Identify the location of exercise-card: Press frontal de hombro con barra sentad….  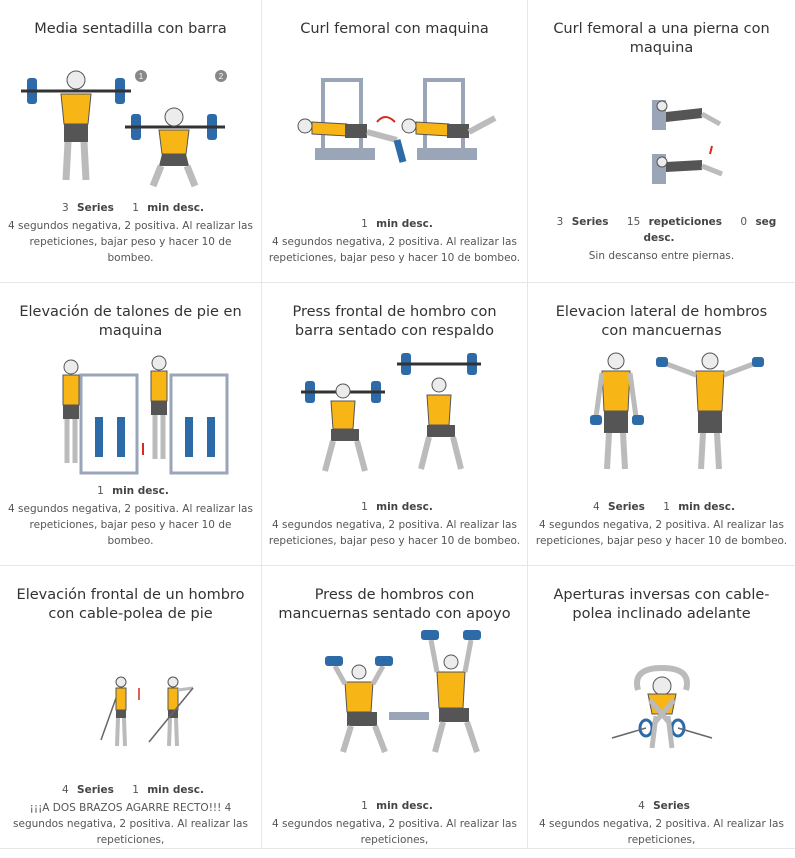
(395, 424).